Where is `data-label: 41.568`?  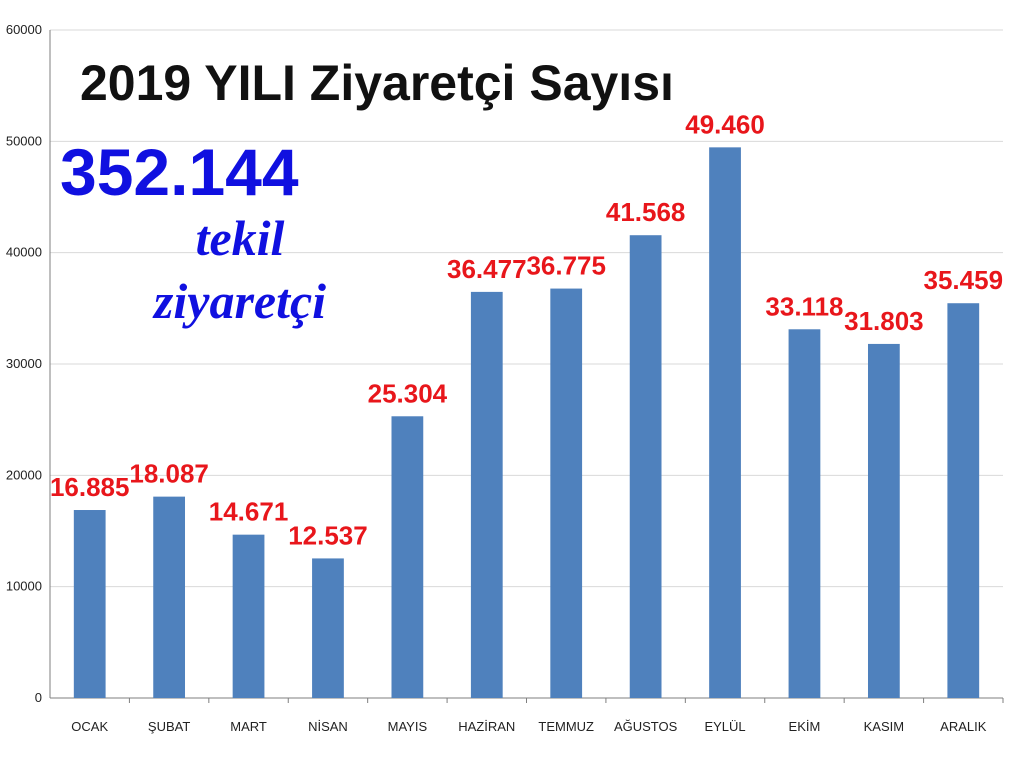
data-label: 41.568 is located at coordinates (646, 212).